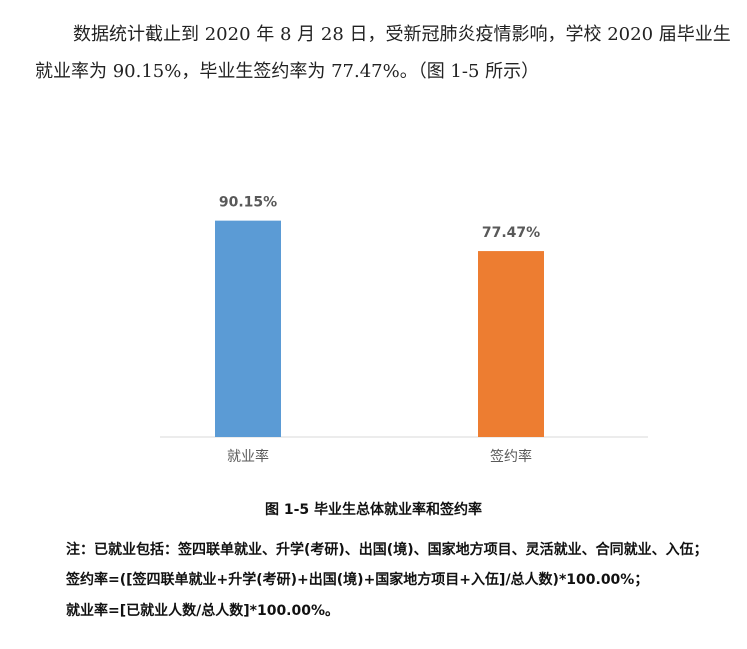  What do you see at coordinates (203, 611) in the screenshot?
I see `note-employment-rate-formula: 就业率=[已就业人数/总人数]*100.00%。` at bounding box center [203, 611].